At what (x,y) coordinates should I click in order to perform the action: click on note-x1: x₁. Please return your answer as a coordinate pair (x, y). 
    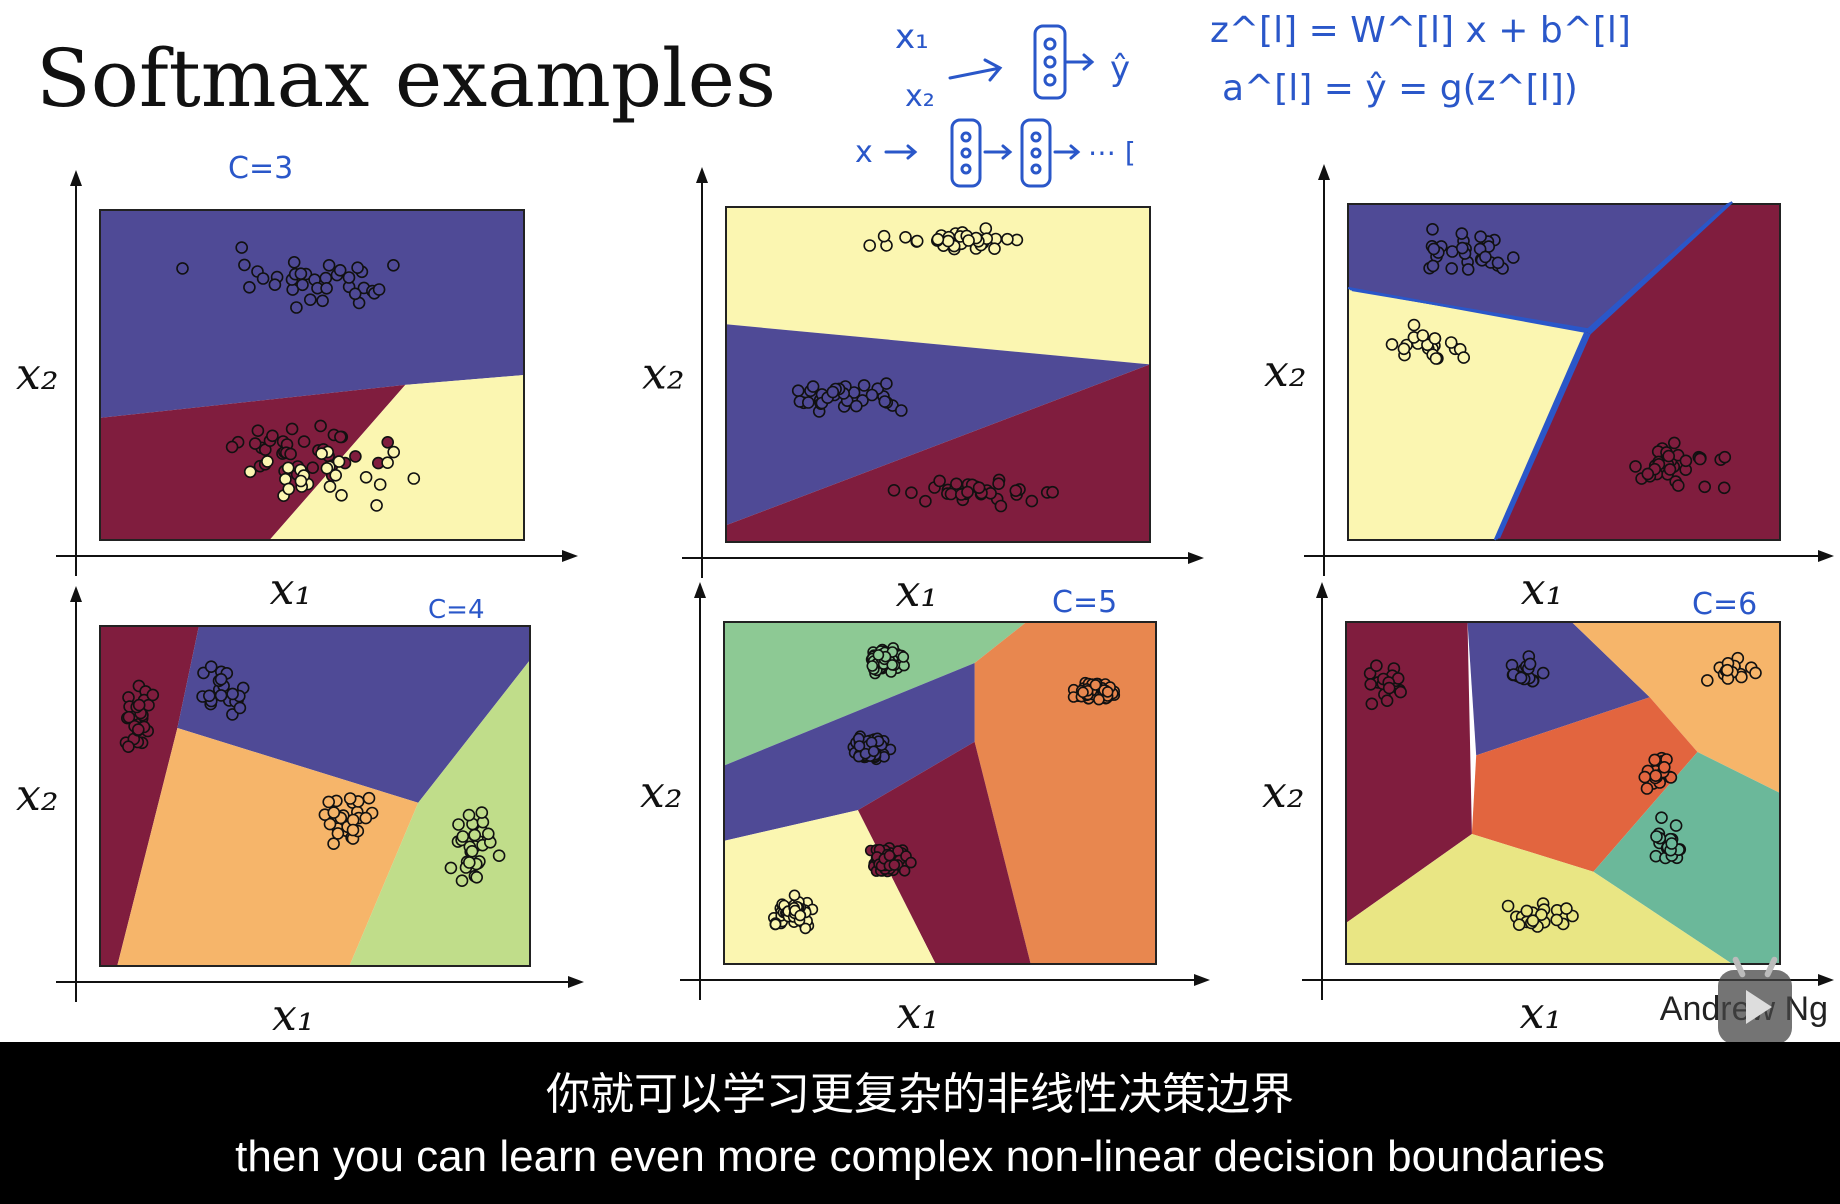
    Looking at the image, I should click on (912, 37).